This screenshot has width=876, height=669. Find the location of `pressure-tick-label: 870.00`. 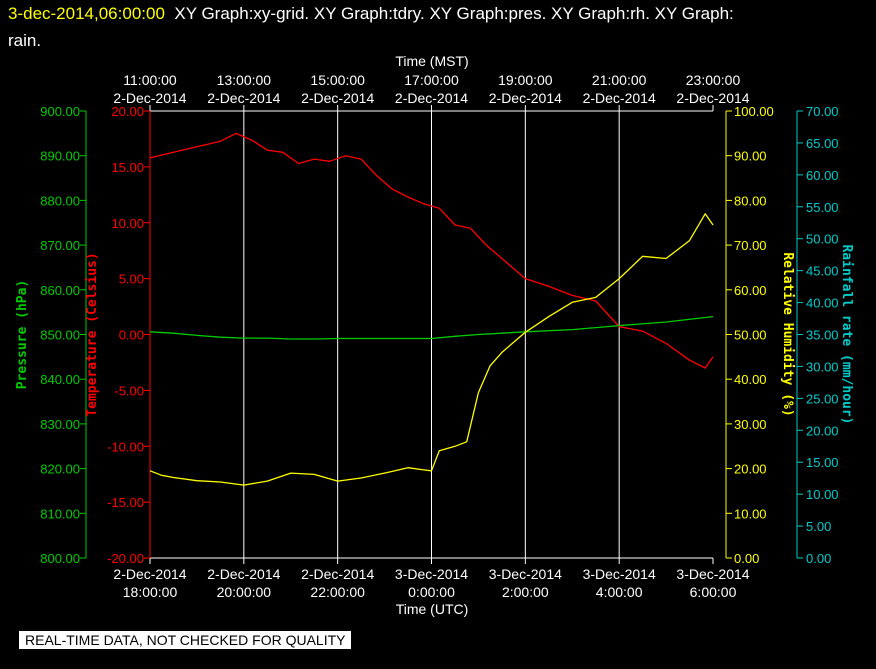

pressure-tick-label: 870.00 is located at coordinates (60, 245).